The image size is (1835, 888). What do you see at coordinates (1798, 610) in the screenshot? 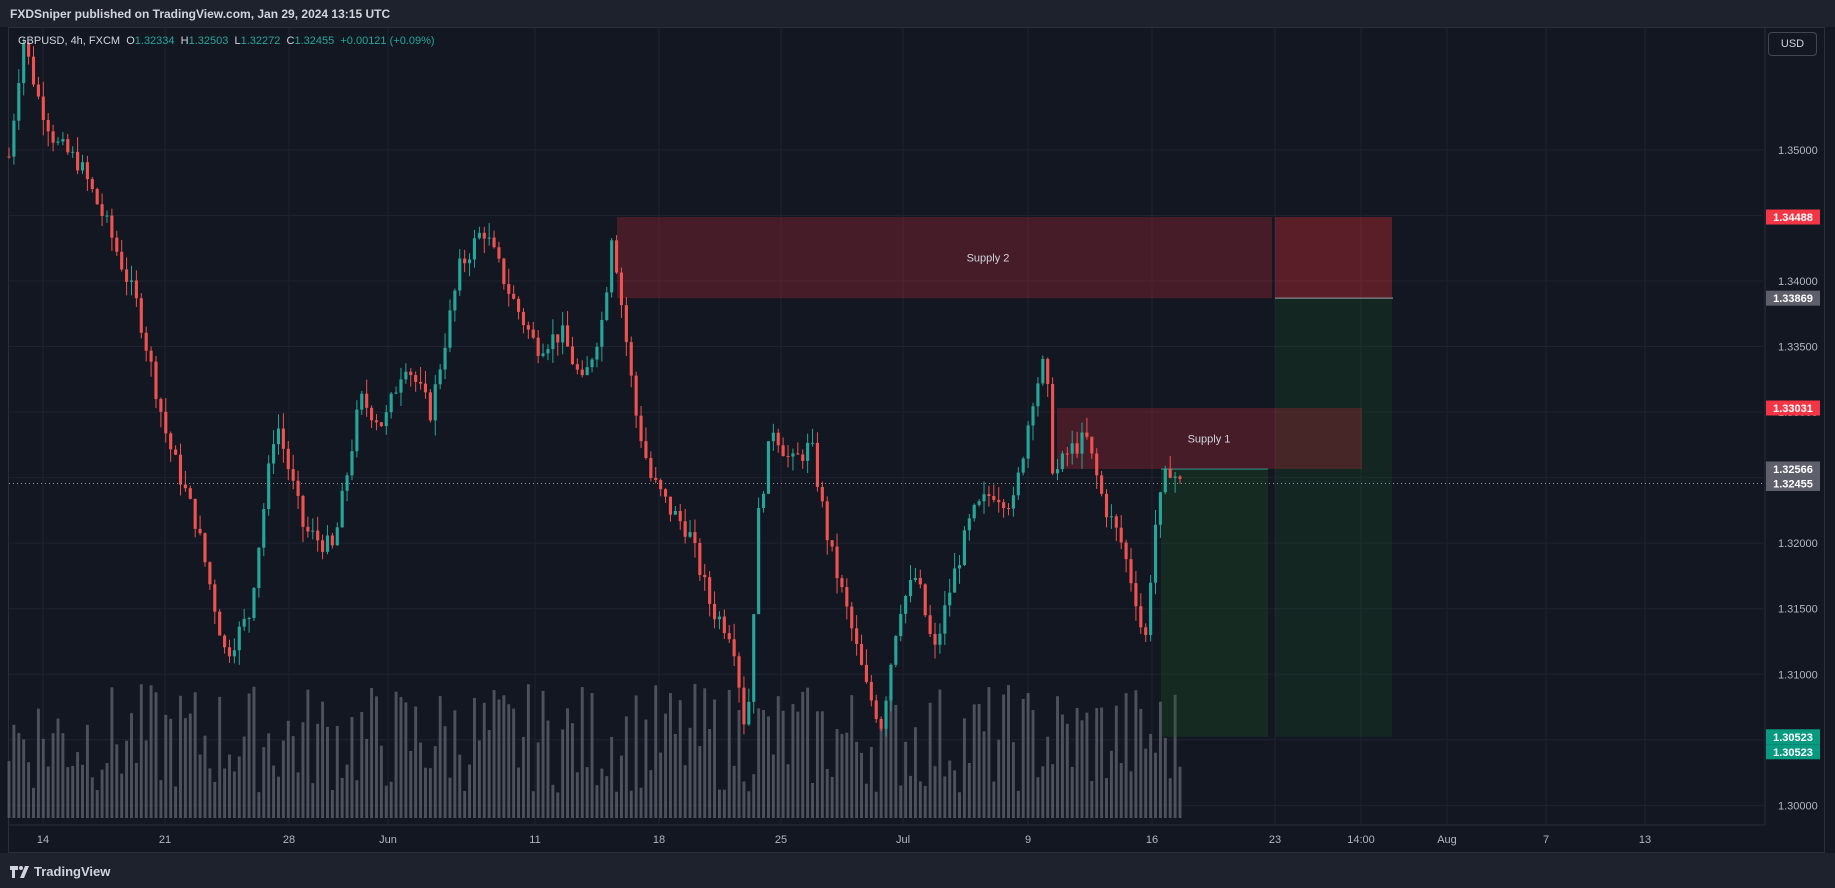
I see `price-tick-label: 1.31500` at bounding box center [1798, 610].